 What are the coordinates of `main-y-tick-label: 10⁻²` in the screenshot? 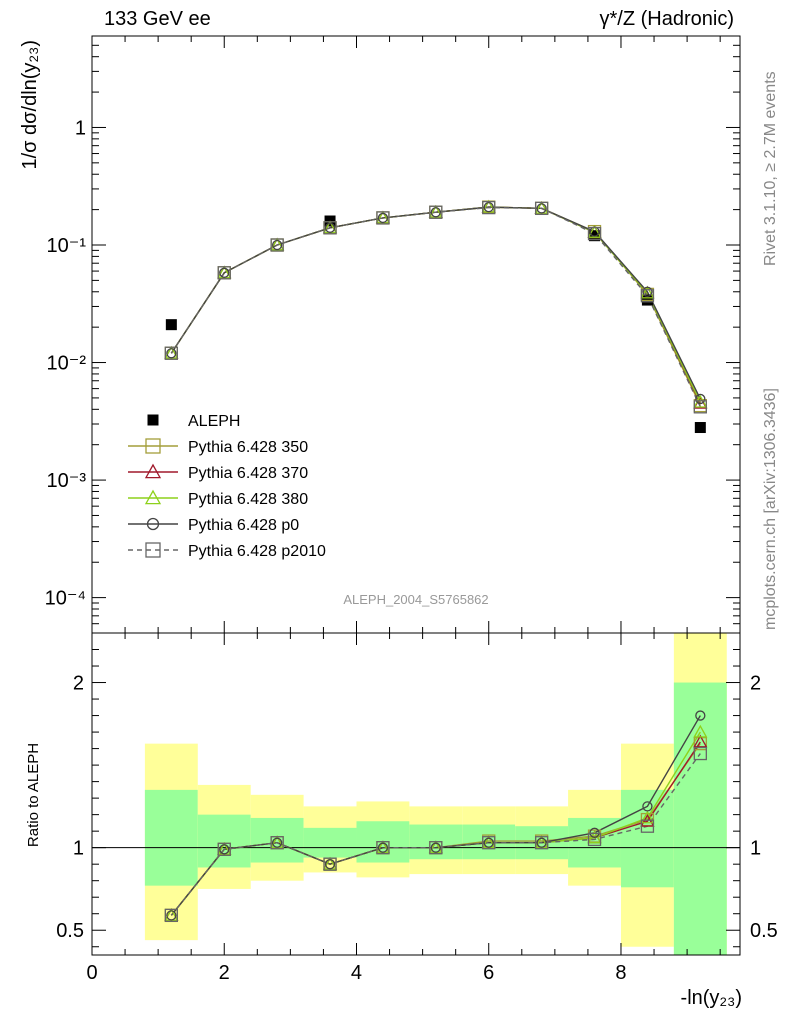 It's located at (67, 364).